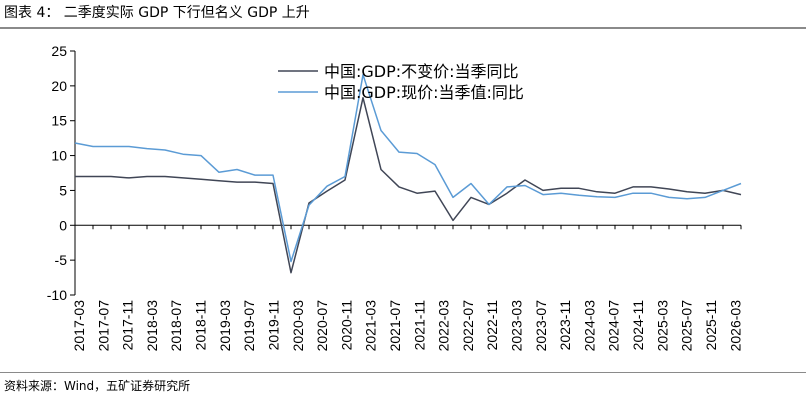  I want to click on x-tick-label: 2021-11, so click(419, 325).